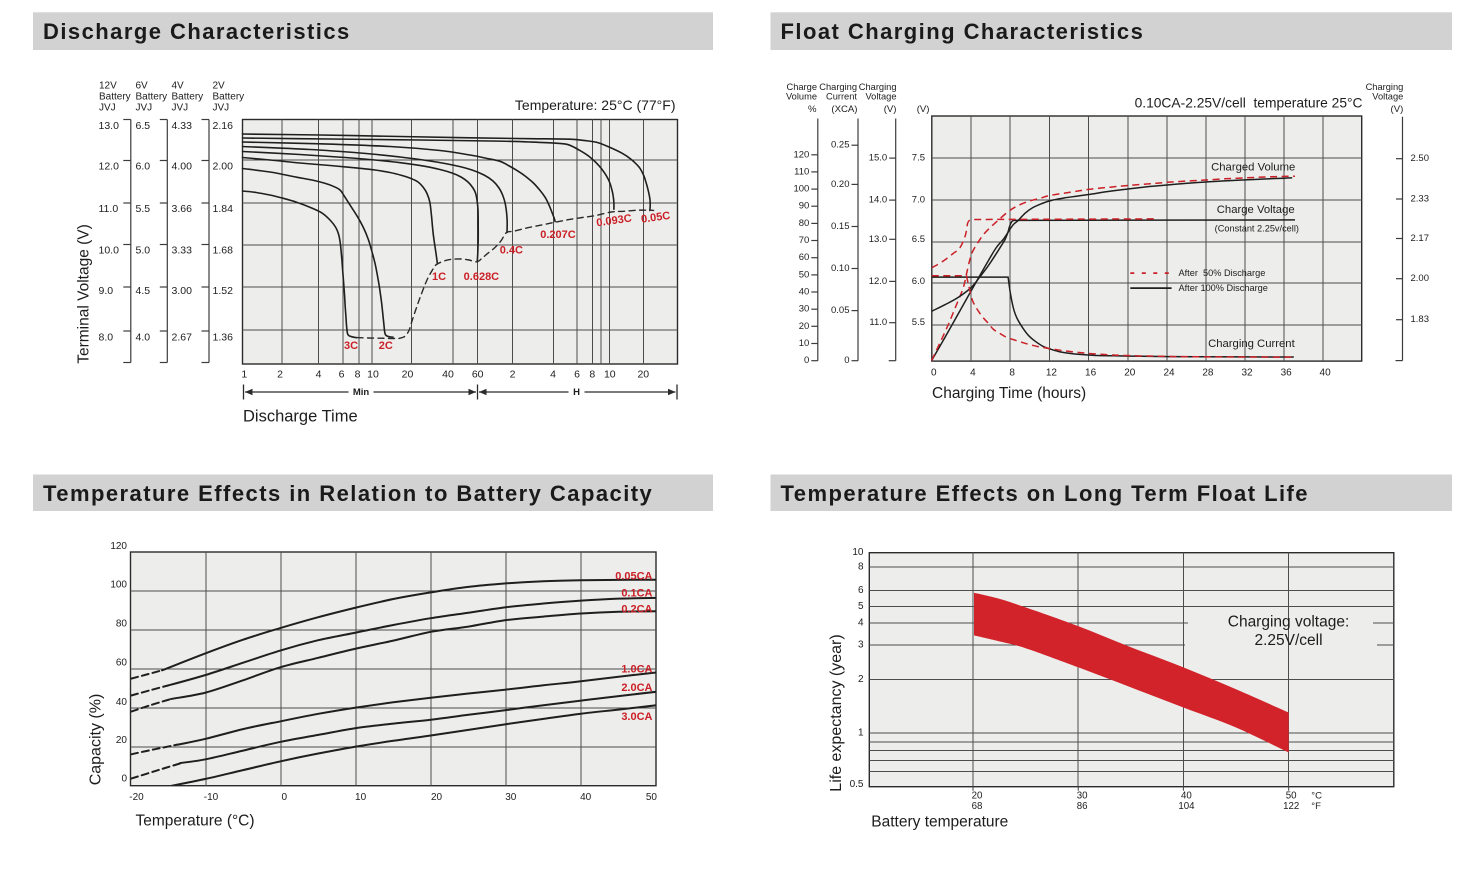  I want to click on svg-text: H, so click(576, 392).